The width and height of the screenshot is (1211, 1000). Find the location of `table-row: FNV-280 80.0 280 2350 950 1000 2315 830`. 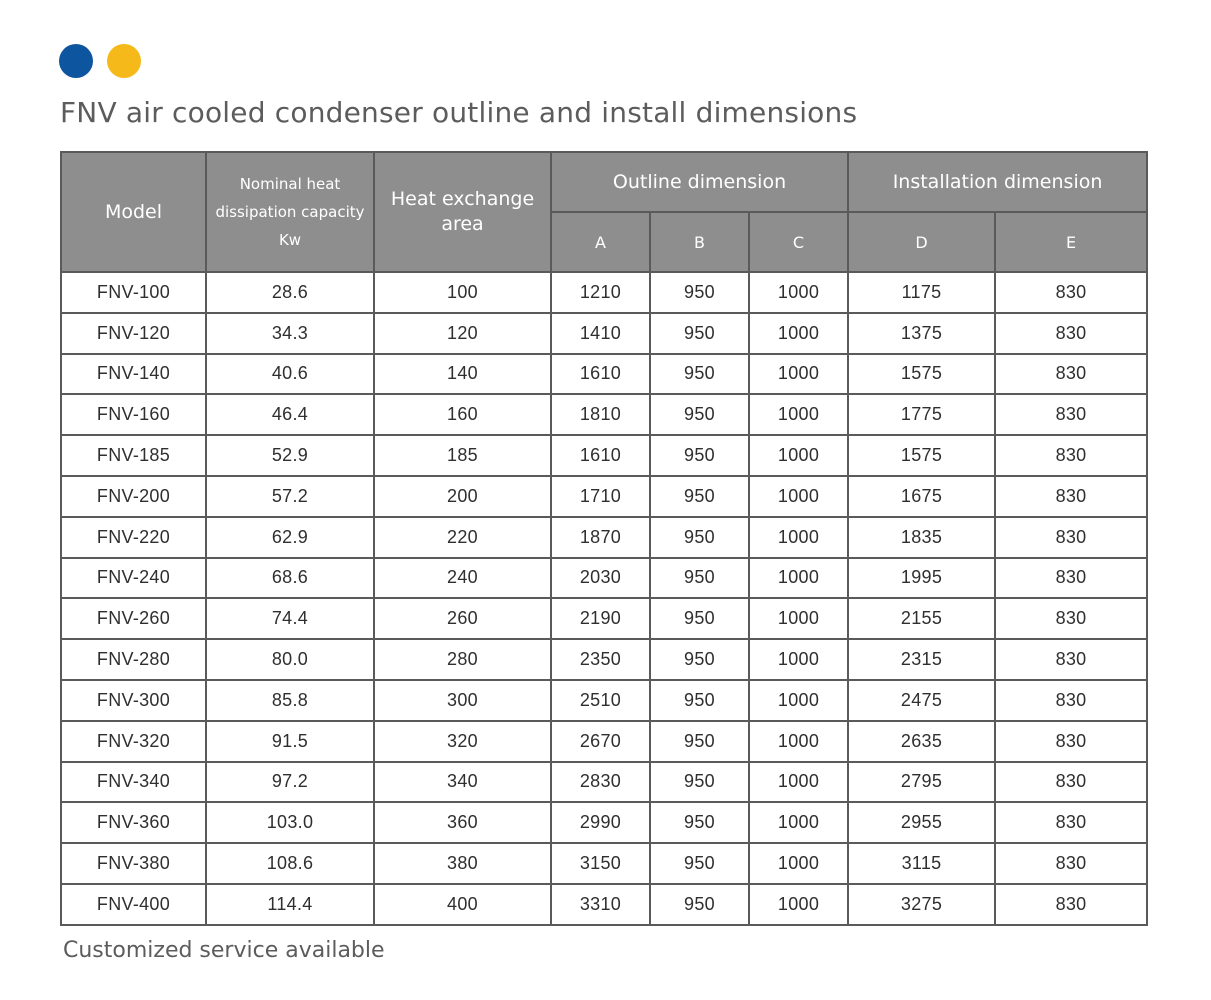

table-row: FNV-280 80.0 280 2350 950 1000 2315 830 is located at coordinates (604, 659).